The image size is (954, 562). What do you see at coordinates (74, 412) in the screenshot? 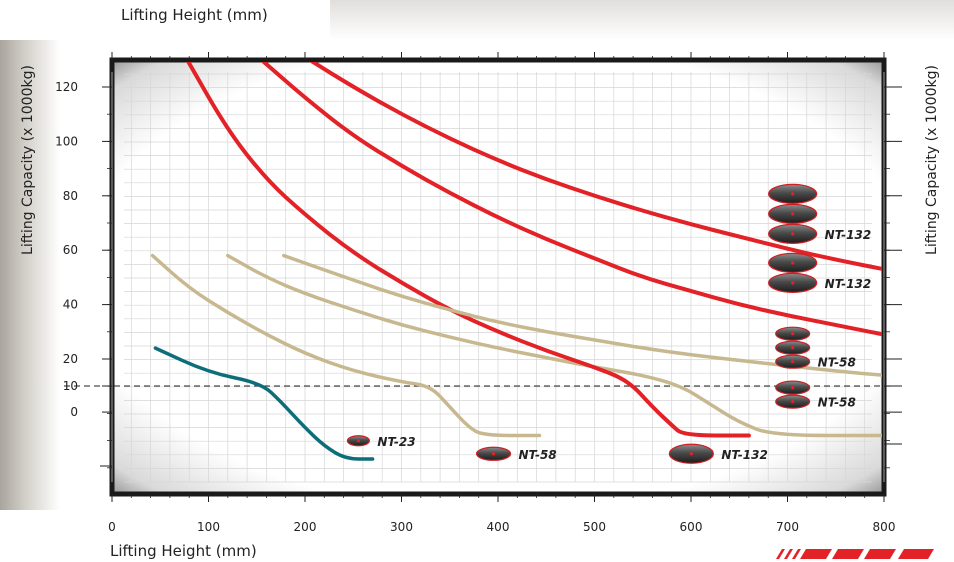
I see `y-tick-label: 0` at bounding box center [74, 412].